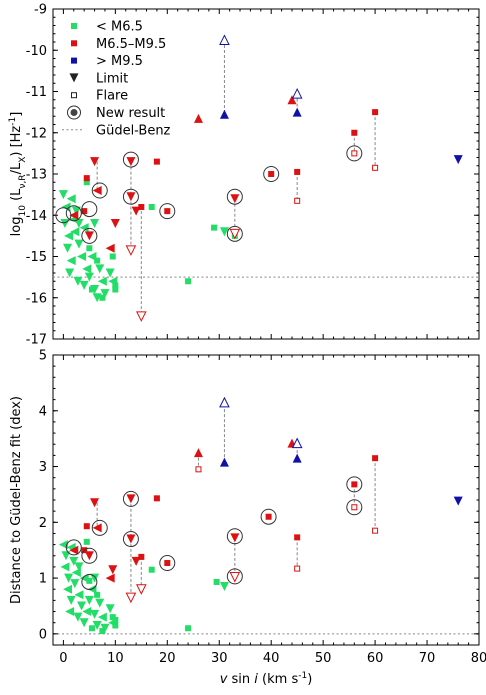 Image resolution: width=486 pixels, height=695 pixels. Describe the element at coordinates (131, 44) in the screenshot. I see `legend-label: M6.5–M9.5` at that location.